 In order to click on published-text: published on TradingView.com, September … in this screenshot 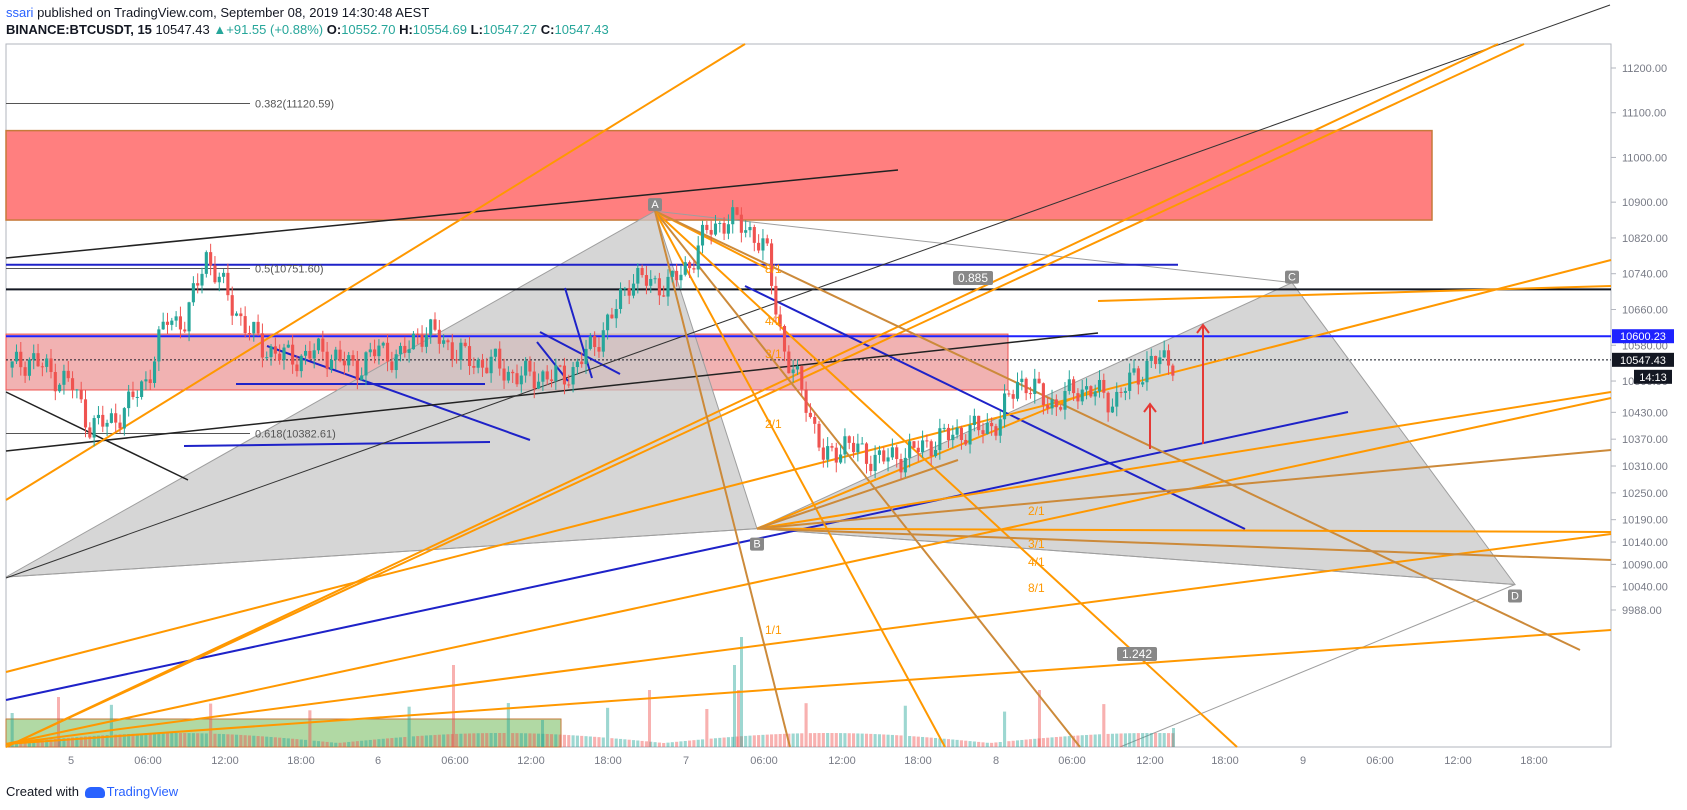, I will do `click(231, 12)`.